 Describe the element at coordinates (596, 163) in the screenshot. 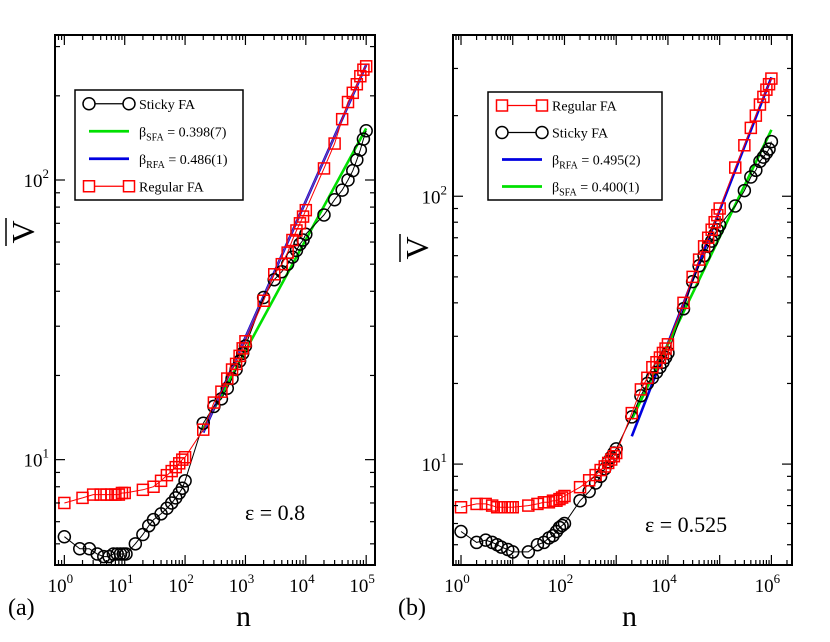

I see `legend-label: βRFA = 0.495(2)` at that location.